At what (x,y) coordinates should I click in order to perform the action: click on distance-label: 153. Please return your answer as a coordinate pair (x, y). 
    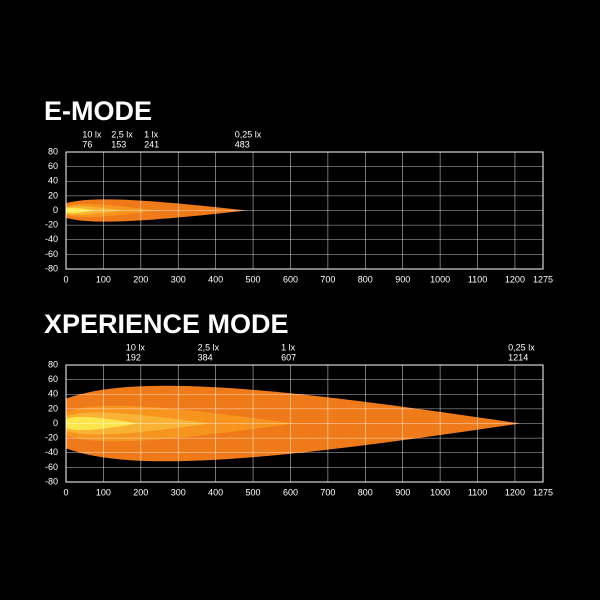
    Looking at the image, I should click on (118, 144).